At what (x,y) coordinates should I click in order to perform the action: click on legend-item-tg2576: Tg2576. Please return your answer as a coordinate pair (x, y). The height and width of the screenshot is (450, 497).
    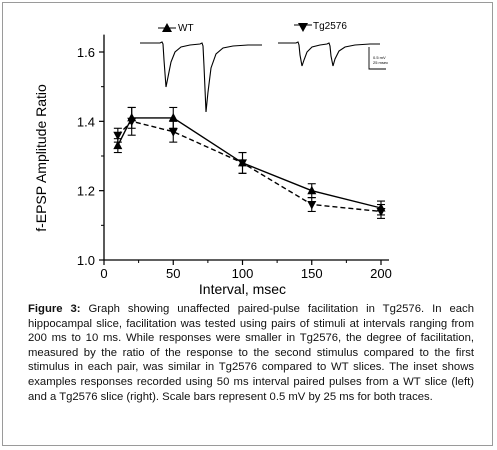
    Looking at the image, I should click on (320, 26).